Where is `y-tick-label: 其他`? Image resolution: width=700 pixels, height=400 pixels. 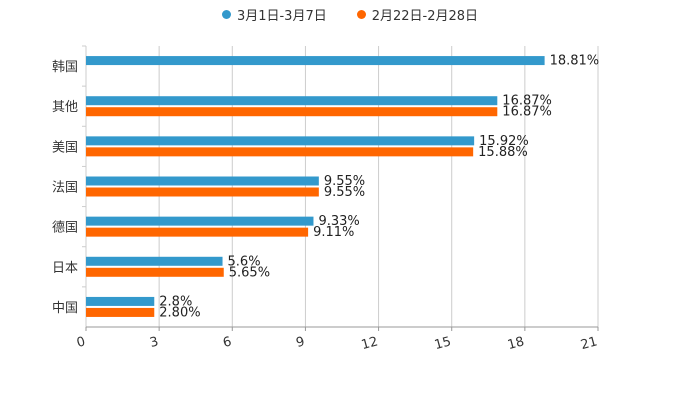
y-tick-label: 其他 is located at coordinates (65, 107).